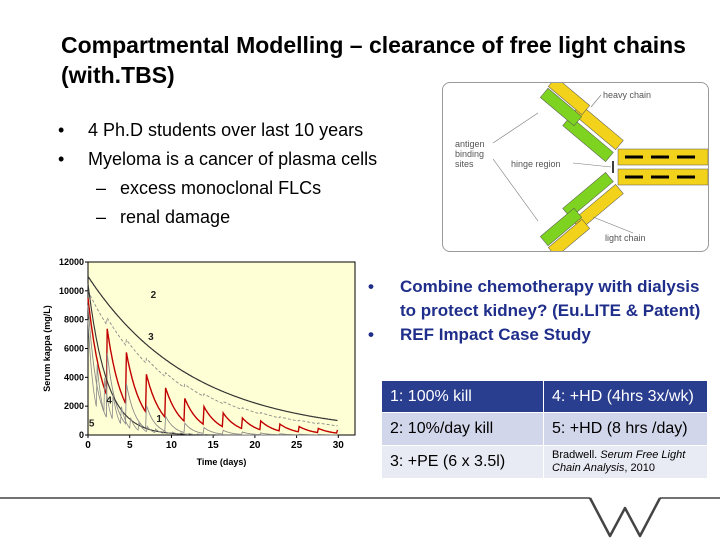 The image size is (720, 540). What do you see at coordinates (297, 445) in the screenshot?
I see `x-tick-label: 25` at bounding box center [297, 445].